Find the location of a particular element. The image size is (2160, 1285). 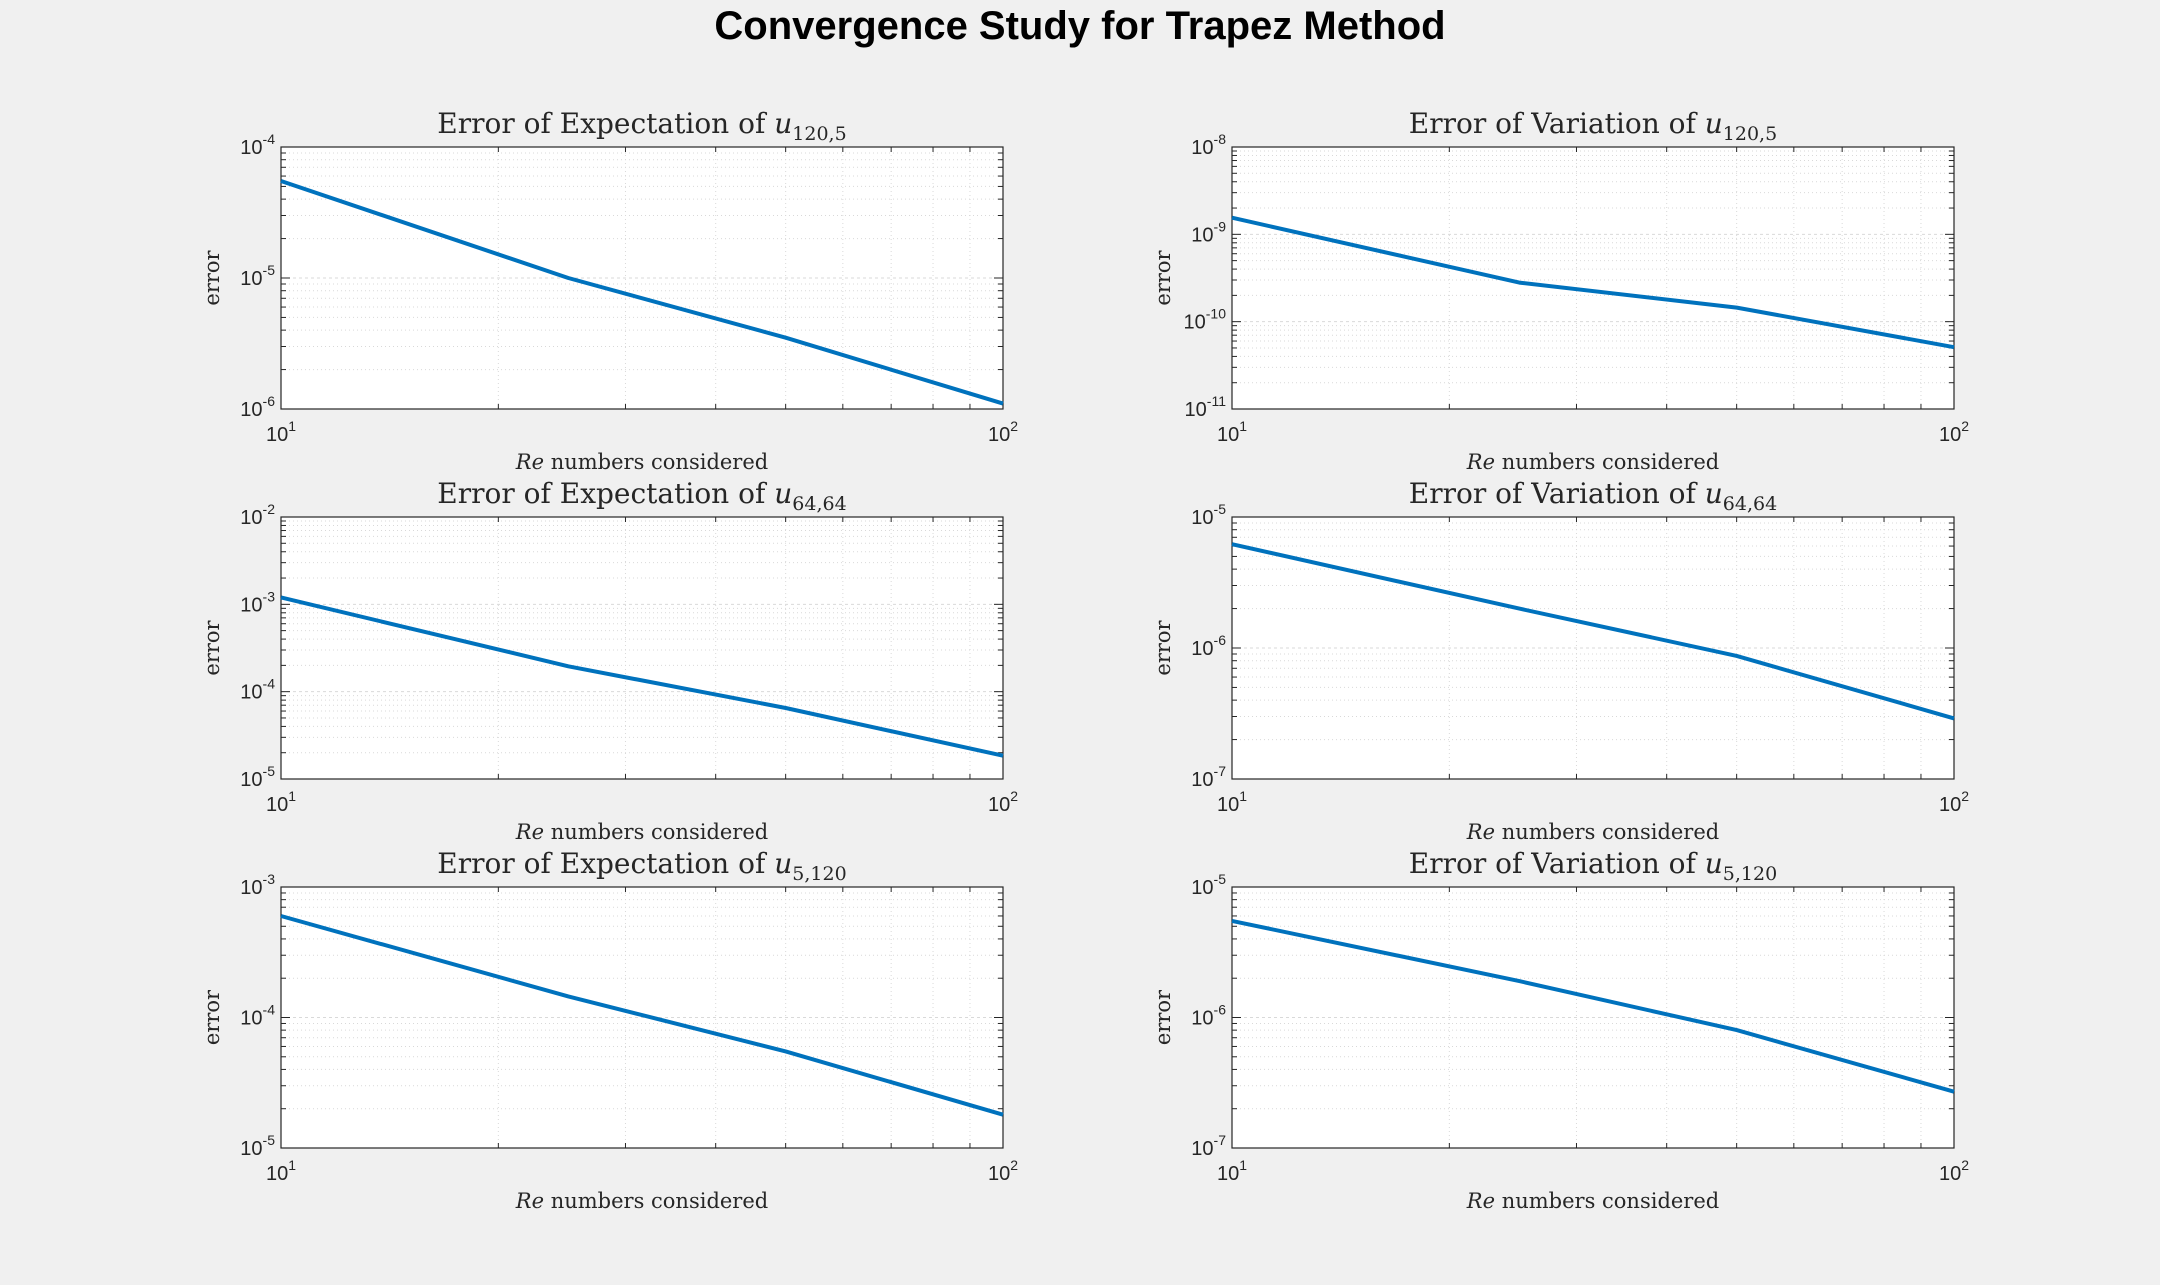

subplot-title: Error of Variation of u64,64 is located at coordinates (1593, 496).